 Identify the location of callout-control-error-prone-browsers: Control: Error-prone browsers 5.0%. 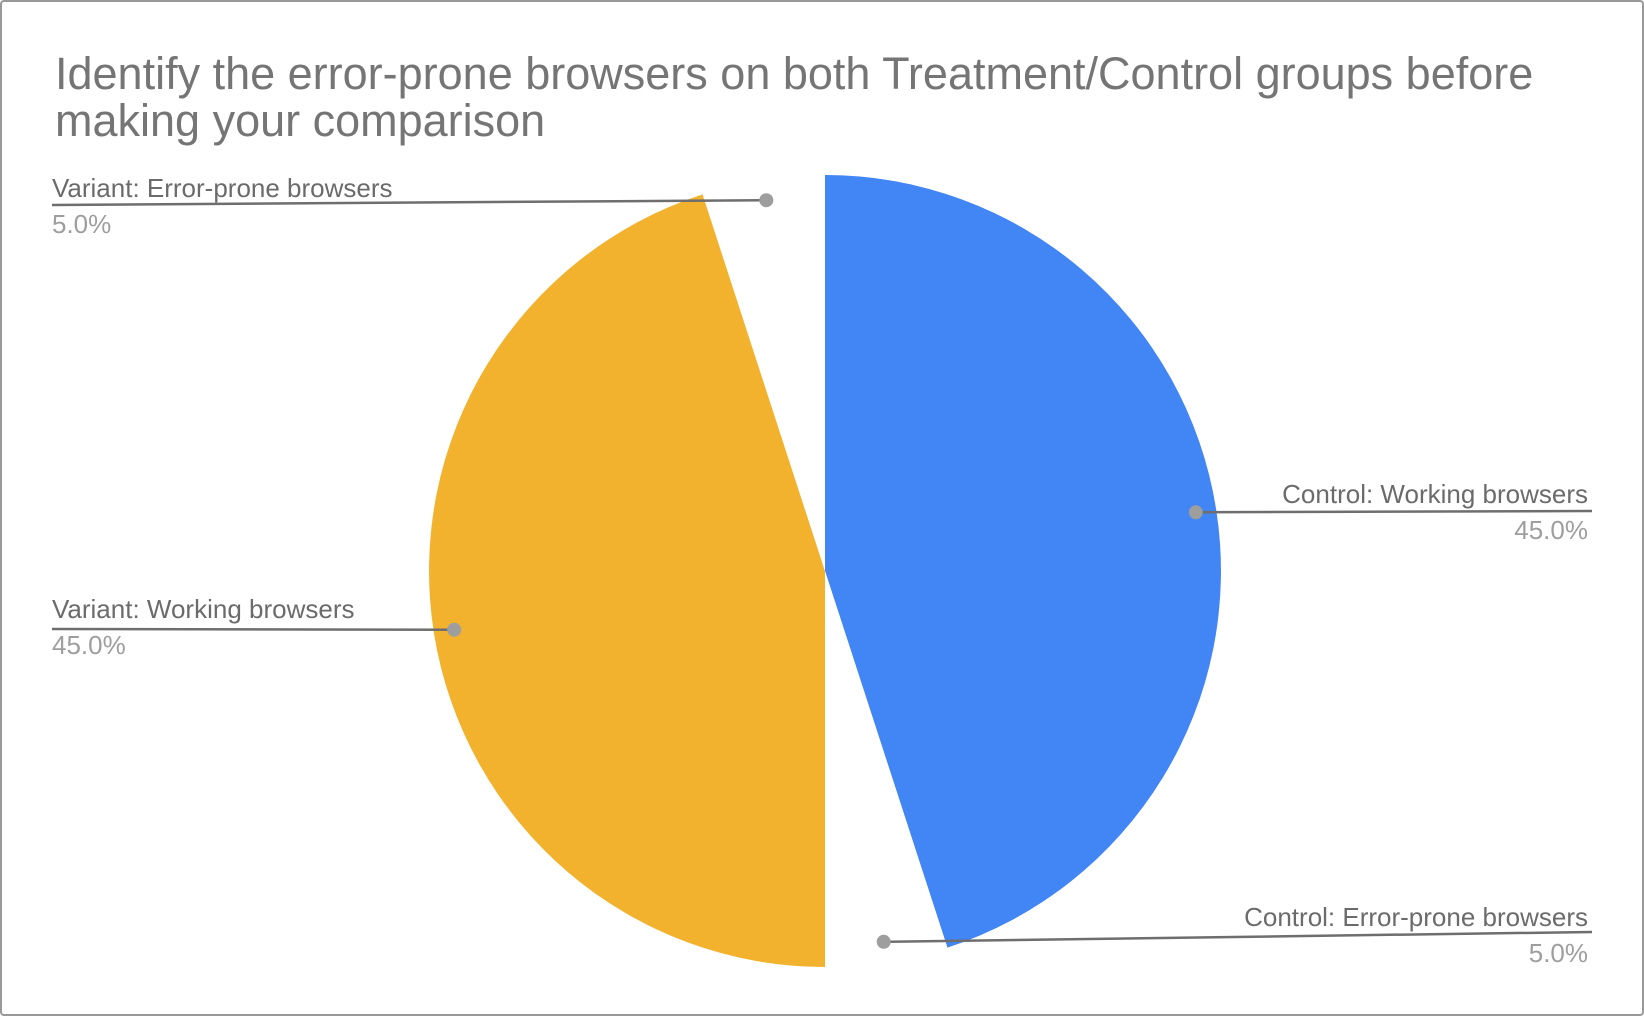
(1416, 935).